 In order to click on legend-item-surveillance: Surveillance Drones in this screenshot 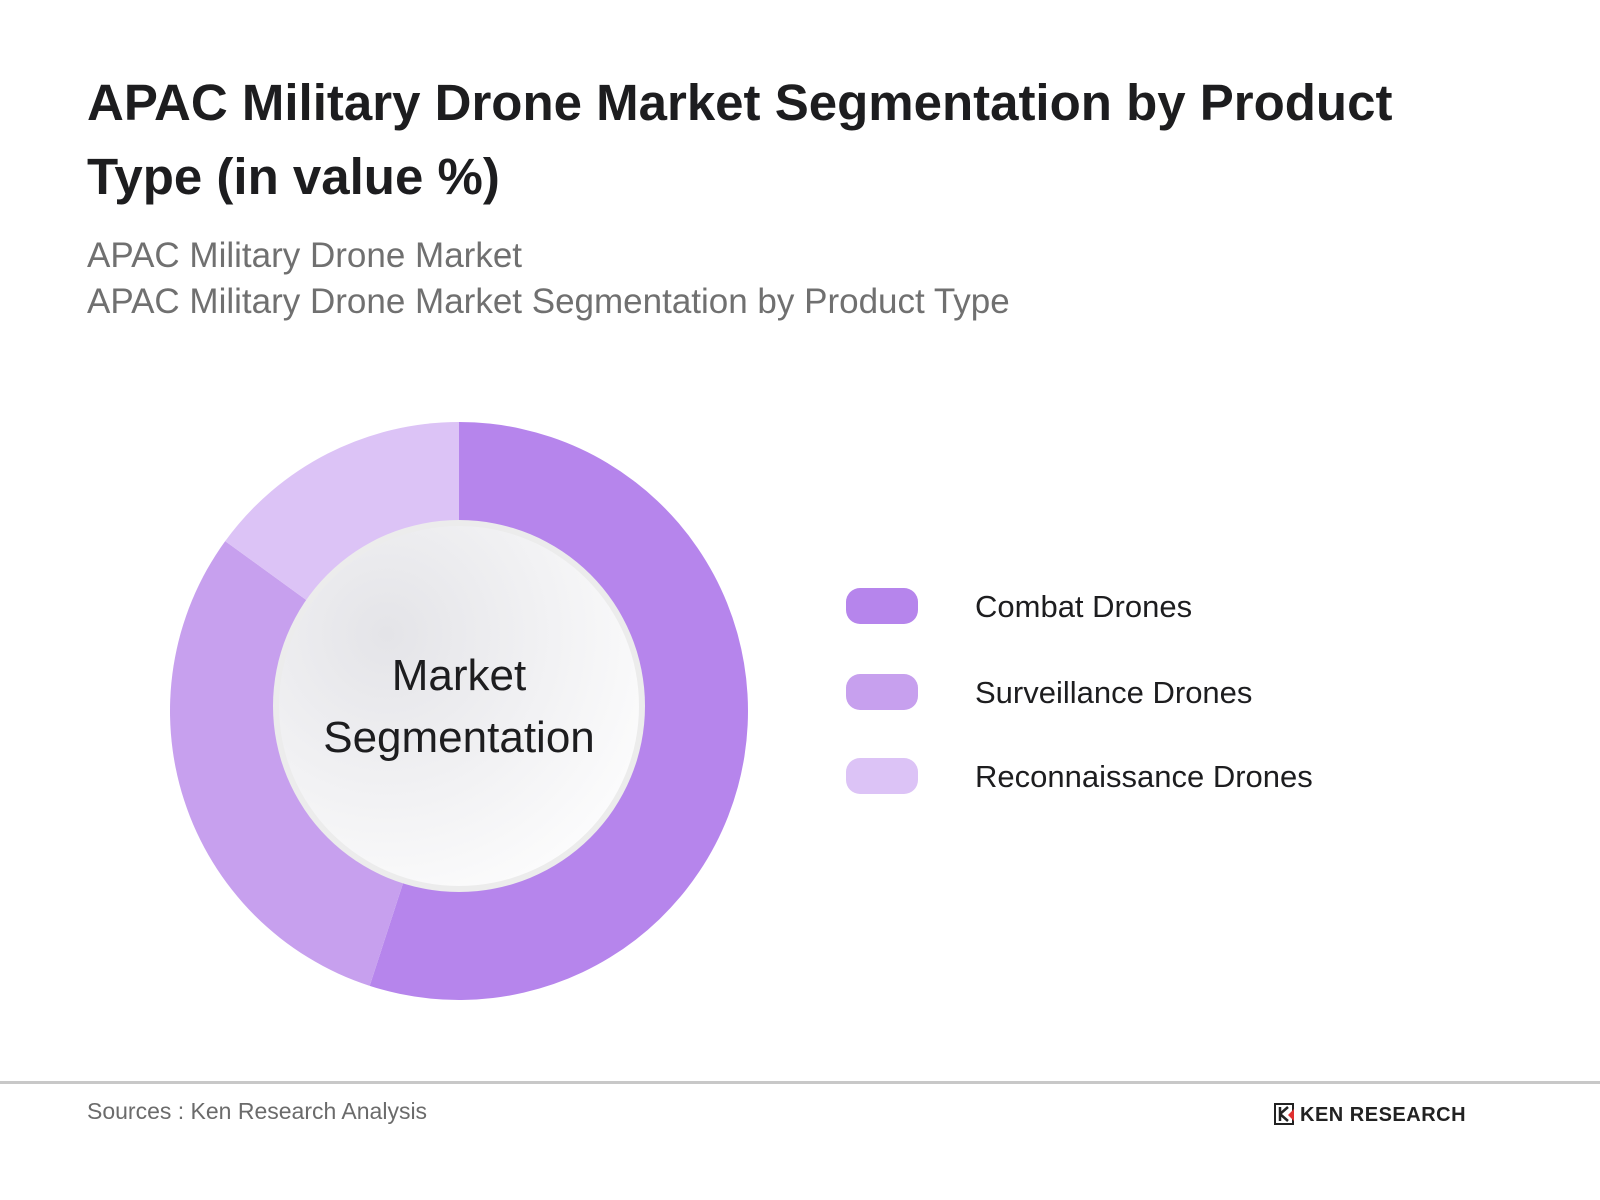, I will do `click(1146, 692)`.